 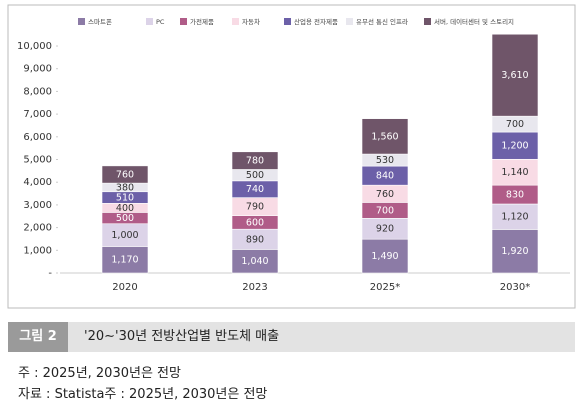 I want to click on data-label: 1,120, so click(x=514, y=217).